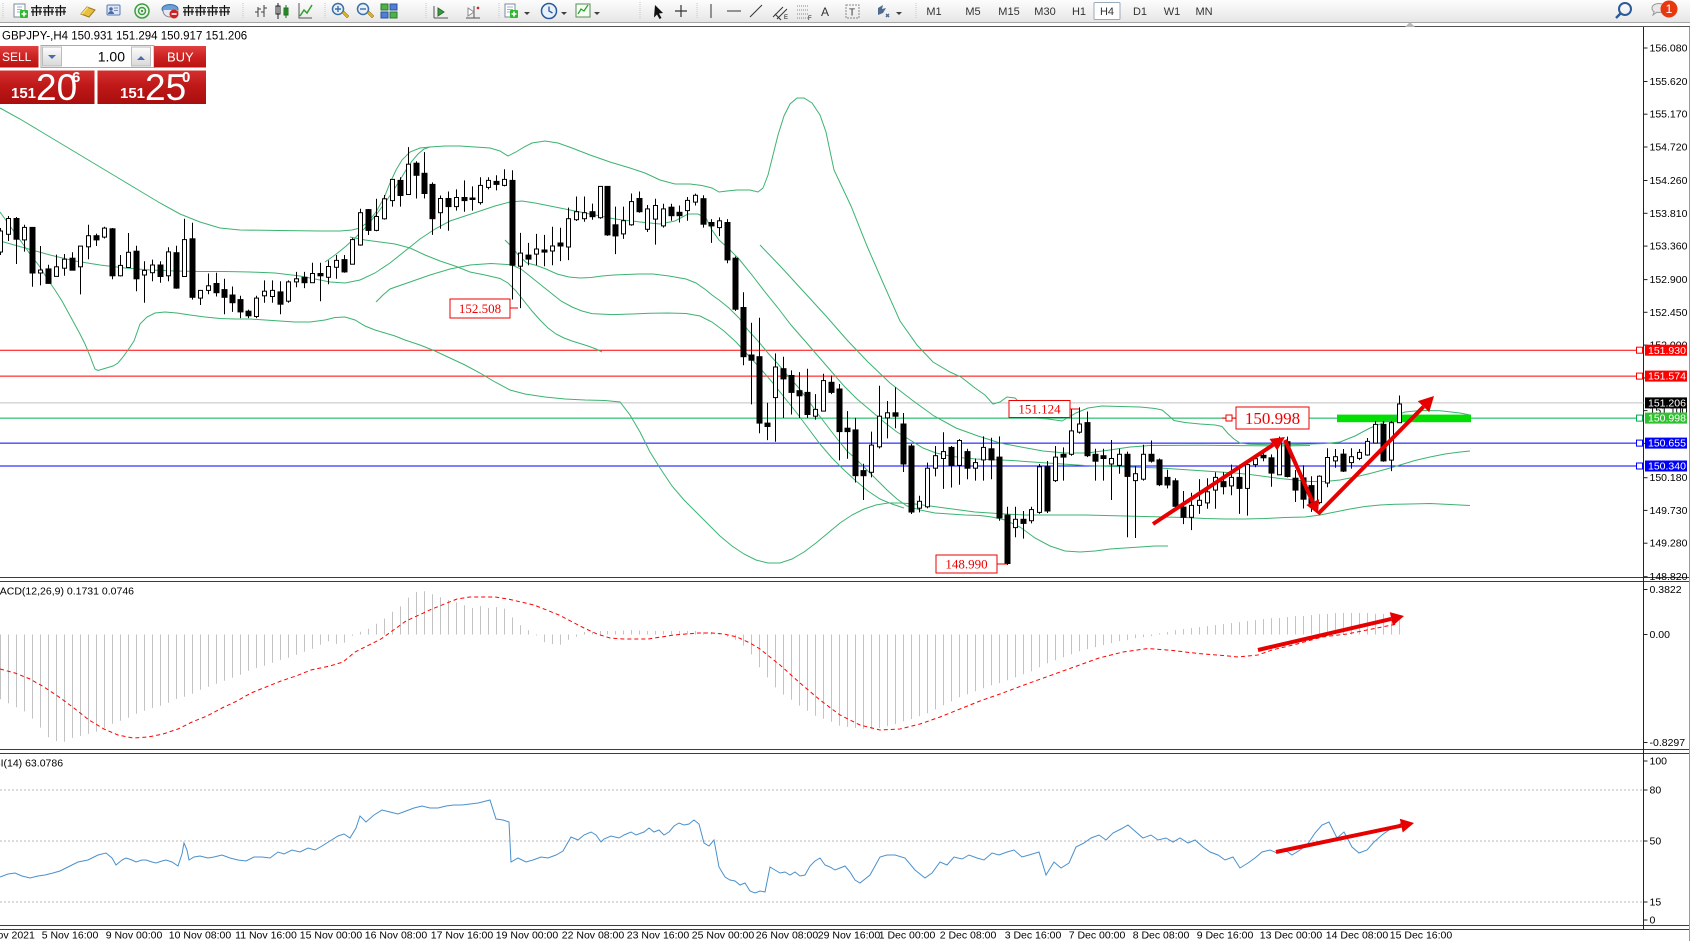 The height and width of the screenshot is (941, 1690). I want to click on svg-text: 154.720, so click(1669, 148).